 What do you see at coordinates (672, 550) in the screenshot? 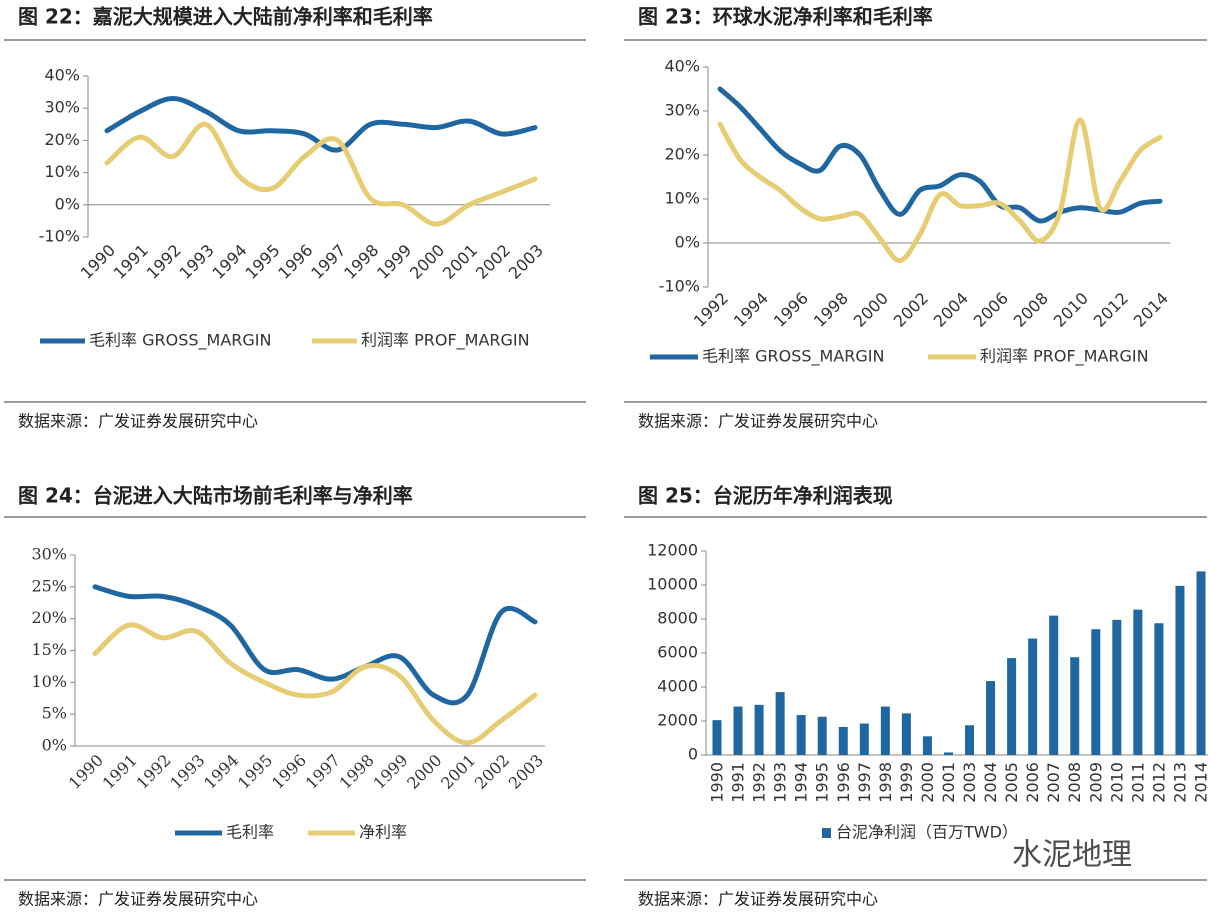
I see `y-tick-label: 12000` at bounding box center [672, 550].